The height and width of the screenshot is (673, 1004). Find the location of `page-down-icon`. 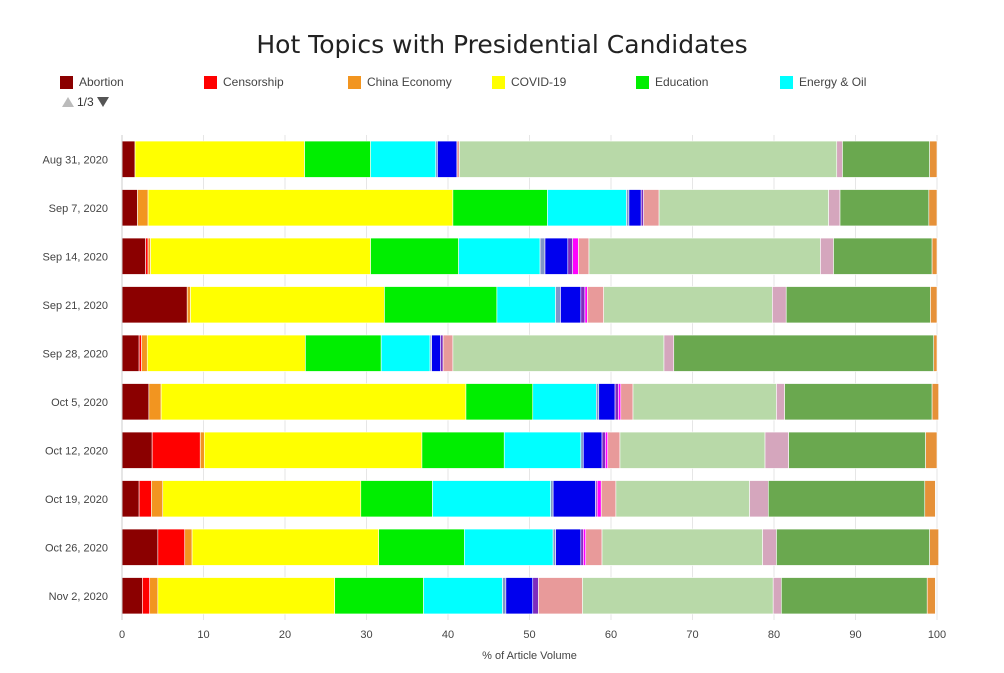

page-down-icon is located at coordinates (102, 102).